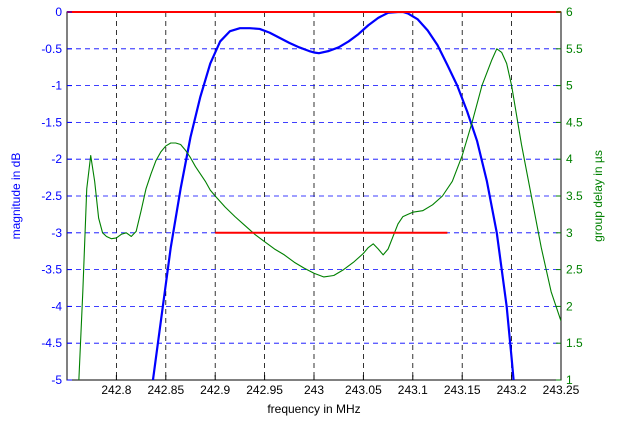 The image size is (618, 421). Describe the element at coordinates (16, 196) in the screenshot. I see `y-axis-left-label: magnitude in dB` at that location.